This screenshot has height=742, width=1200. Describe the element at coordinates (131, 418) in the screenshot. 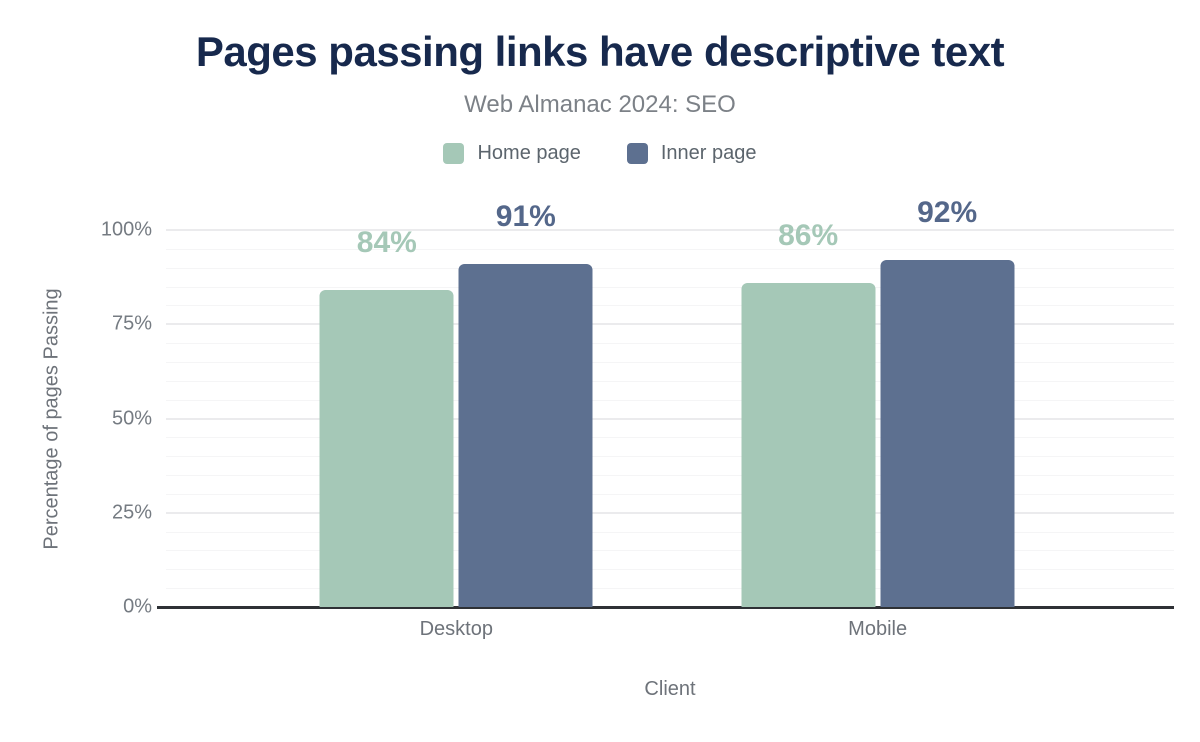

I see `y-tick-label: 50%` at that location.